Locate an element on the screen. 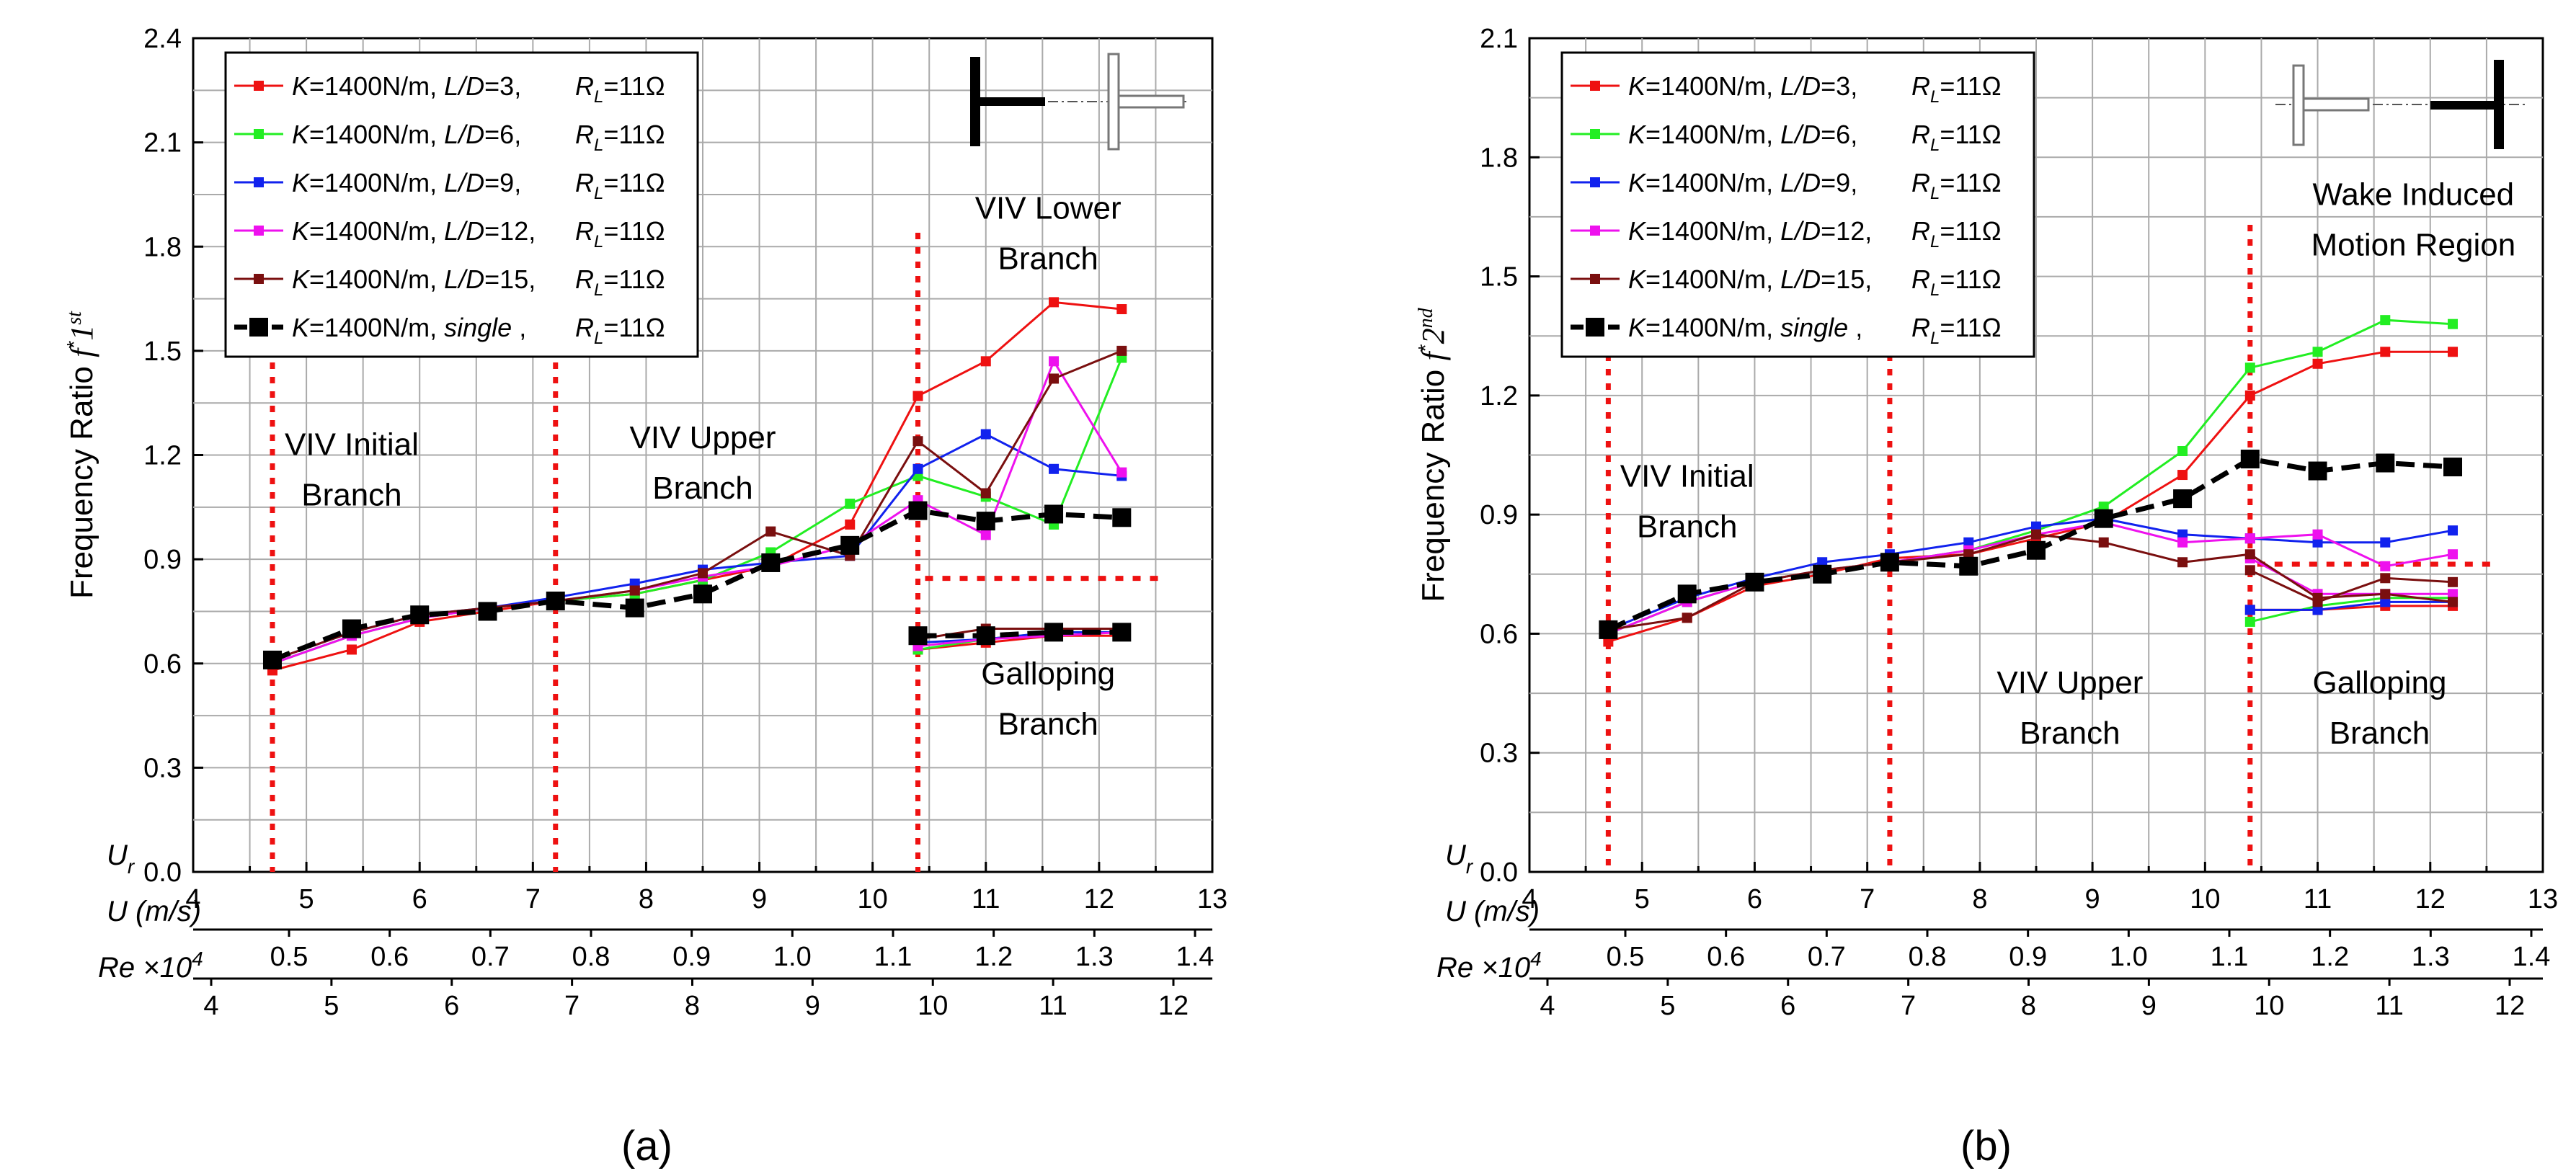  u-tick-label: 1.4 is located at coordinates (1195, 957).